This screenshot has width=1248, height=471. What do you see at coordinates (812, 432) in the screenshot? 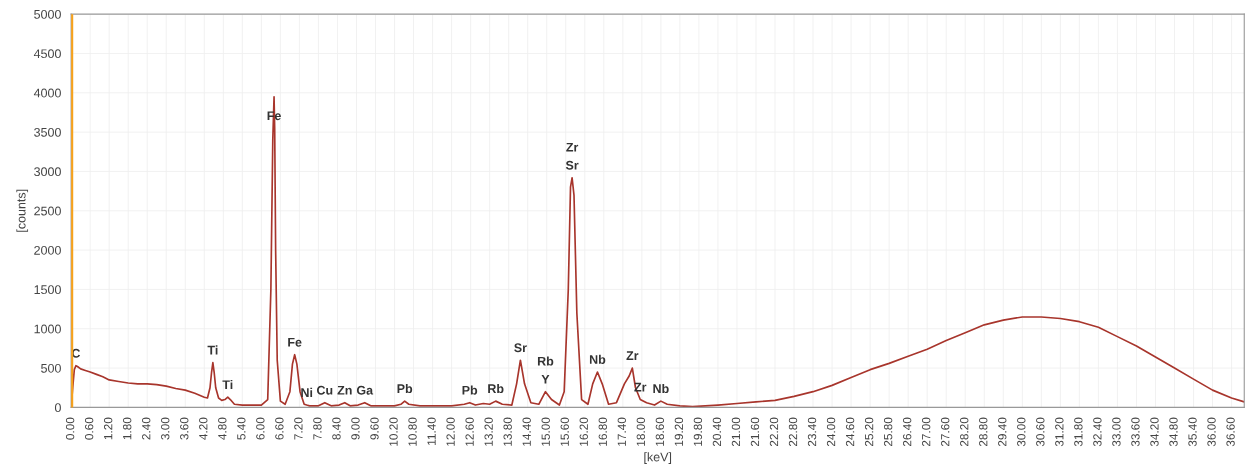
I see `x-tick-label: 23.40` at bounding box center [812, 432].